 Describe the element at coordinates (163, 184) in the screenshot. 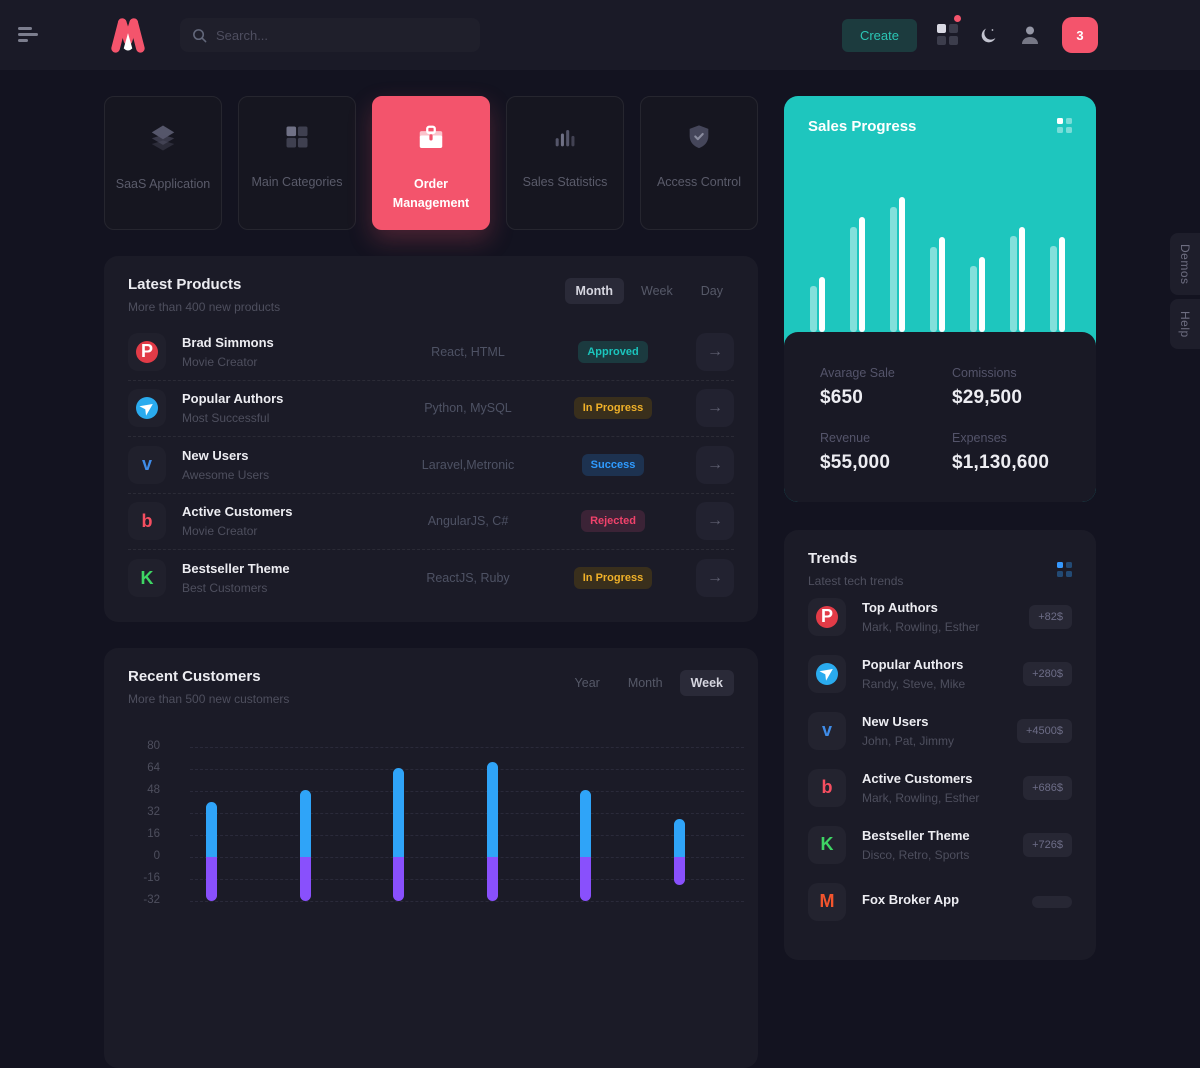

I see `nav-card-label: SaaS Application` at that location.